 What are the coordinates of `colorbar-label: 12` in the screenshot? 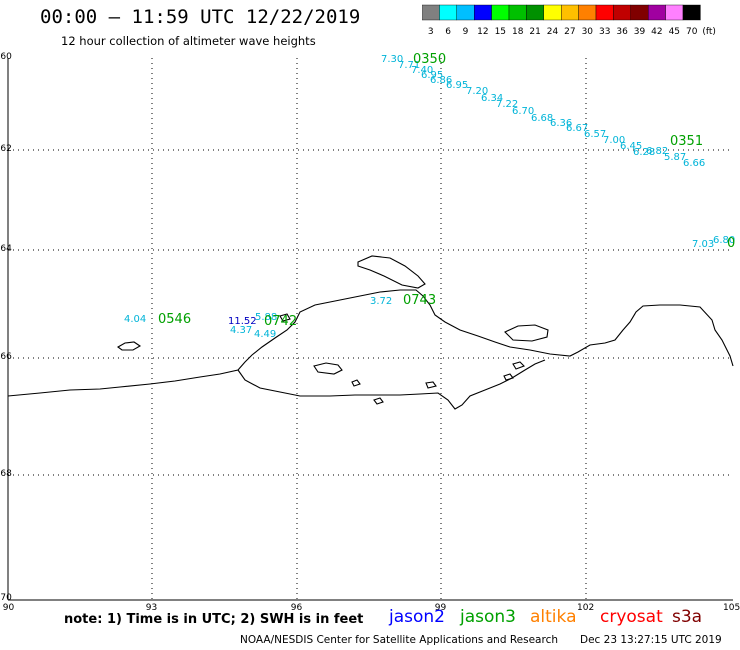 It's located at (482, 32).